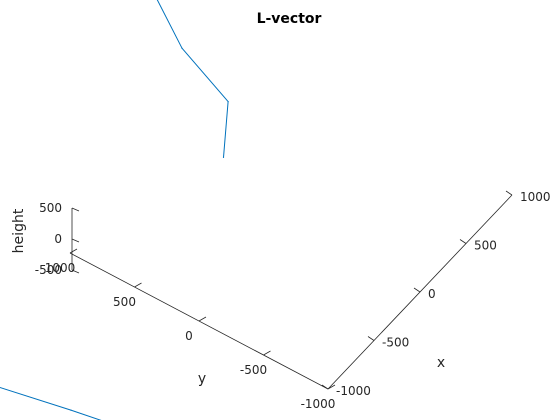  What do you see at coordinates (48, 270) in the screenshot?
I see `z-tick-label: -500` at bounding box center [48, 270].